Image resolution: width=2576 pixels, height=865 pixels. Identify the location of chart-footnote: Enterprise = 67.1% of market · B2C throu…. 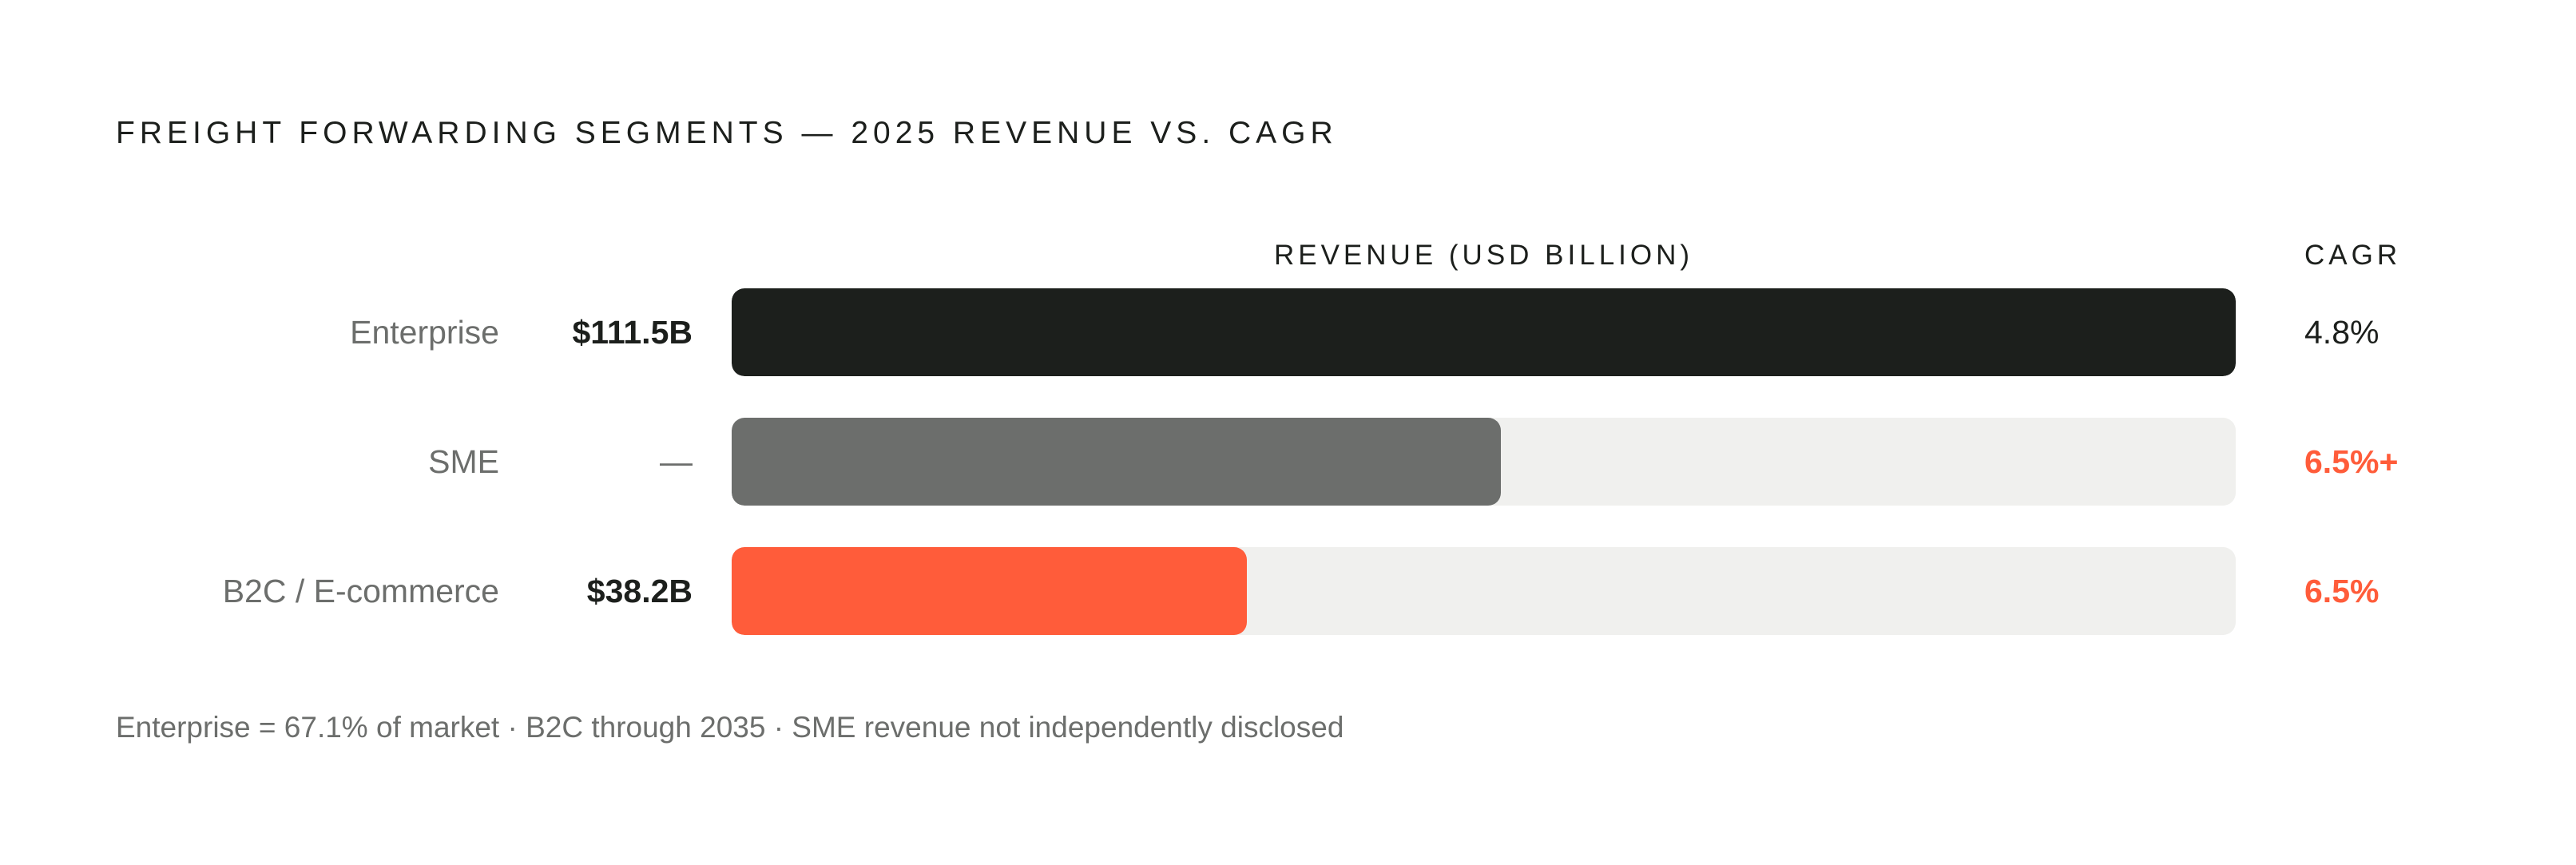
(730, 727).